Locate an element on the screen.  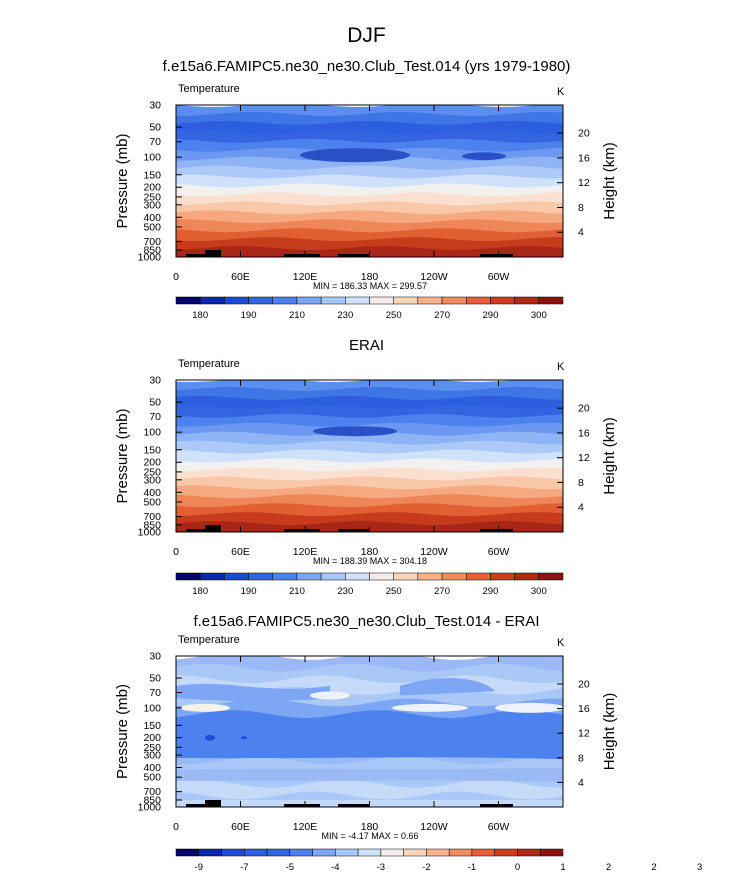
colorbar-label: 3 is located at coordinates (699, 867).